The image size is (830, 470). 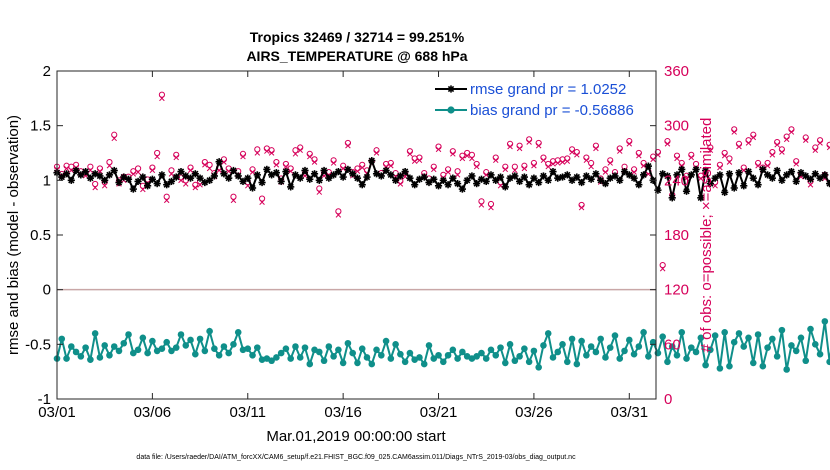 What do you see at coordinates (538, 98) in the screenshot?
I see `legend-box` at bounding box center [538, 98].